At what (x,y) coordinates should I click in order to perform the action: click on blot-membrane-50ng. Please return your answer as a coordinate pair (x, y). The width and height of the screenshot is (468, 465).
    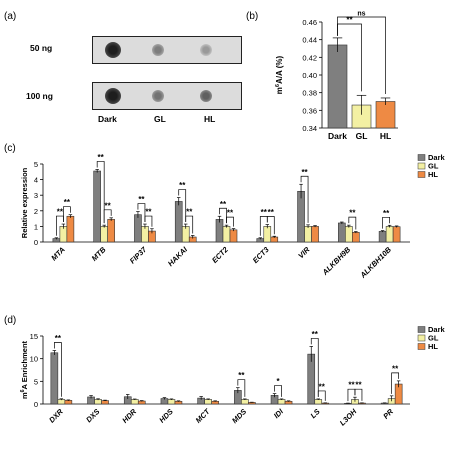
    Looking at the image, I should click on (167, 50).